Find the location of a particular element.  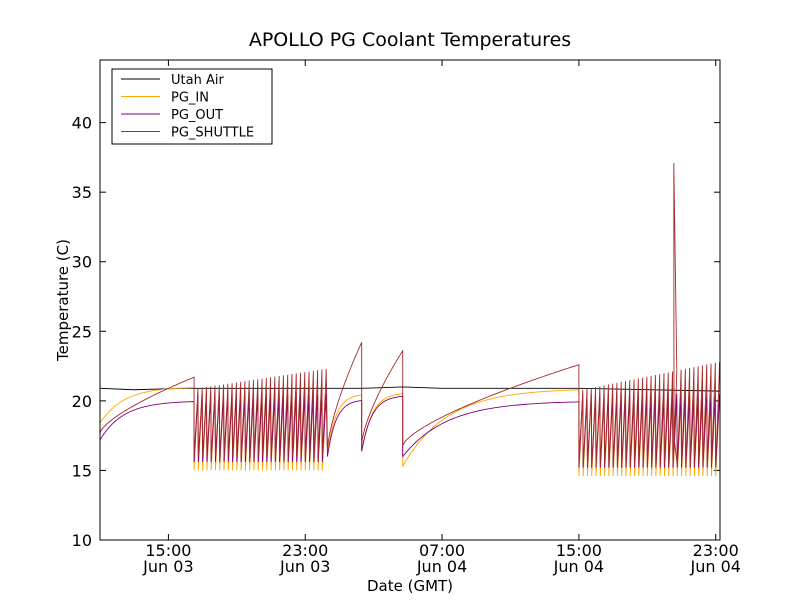

legend: Utah Air PG_IN PG_OUT PG_SHUTTLE is located at coordinates (192, 106).